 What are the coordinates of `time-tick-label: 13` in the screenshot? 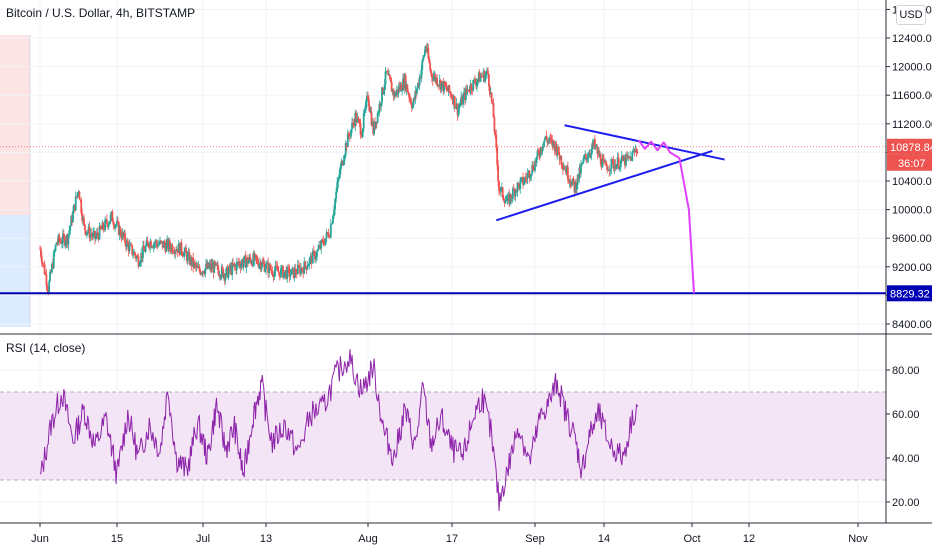 It's located at (266, 539).